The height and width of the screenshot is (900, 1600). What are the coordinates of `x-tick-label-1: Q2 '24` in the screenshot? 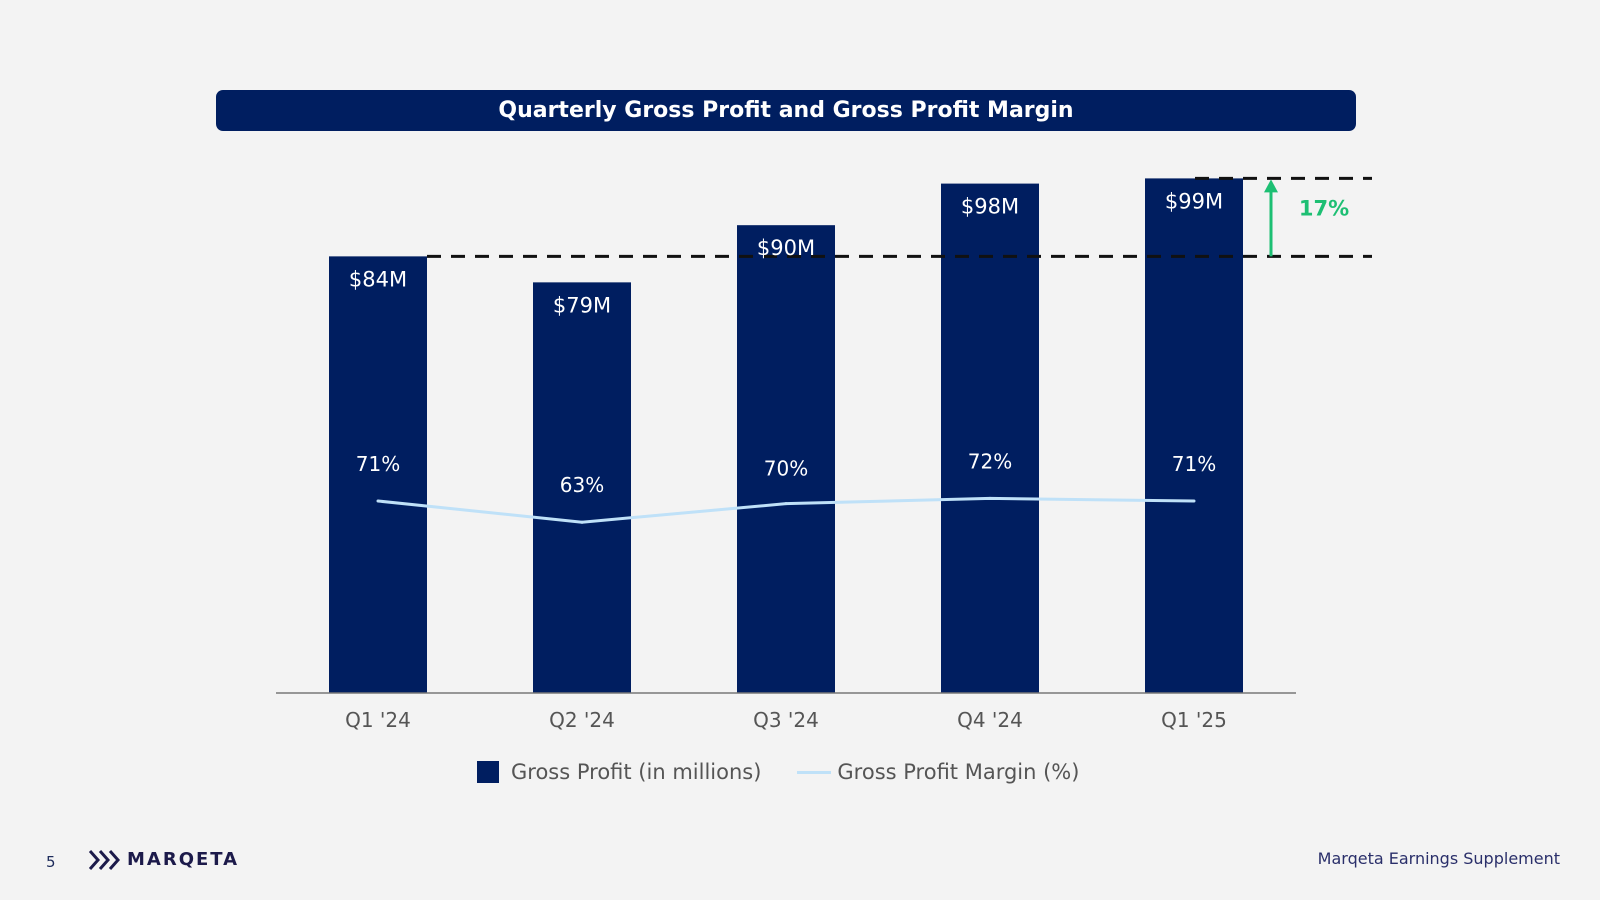 It's located at (582, 720).